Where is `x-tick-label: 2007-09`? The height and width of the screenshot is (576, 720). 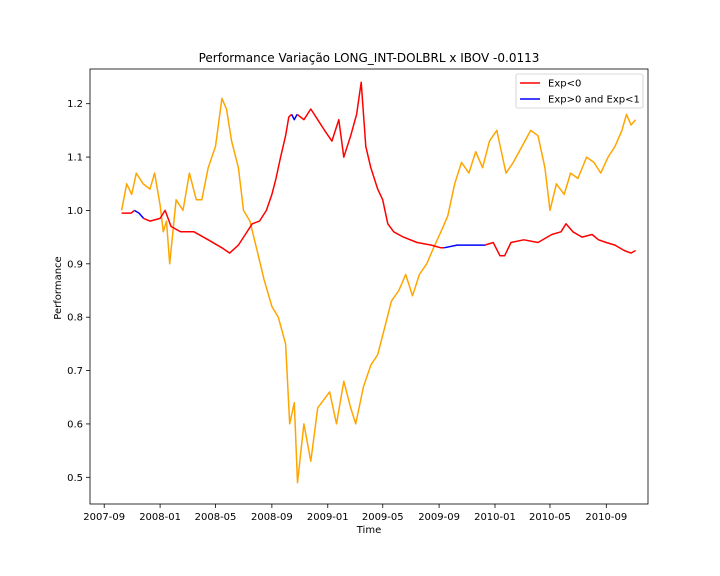 x-tick-label: 2007-09 is located at coordinates (104, 517).